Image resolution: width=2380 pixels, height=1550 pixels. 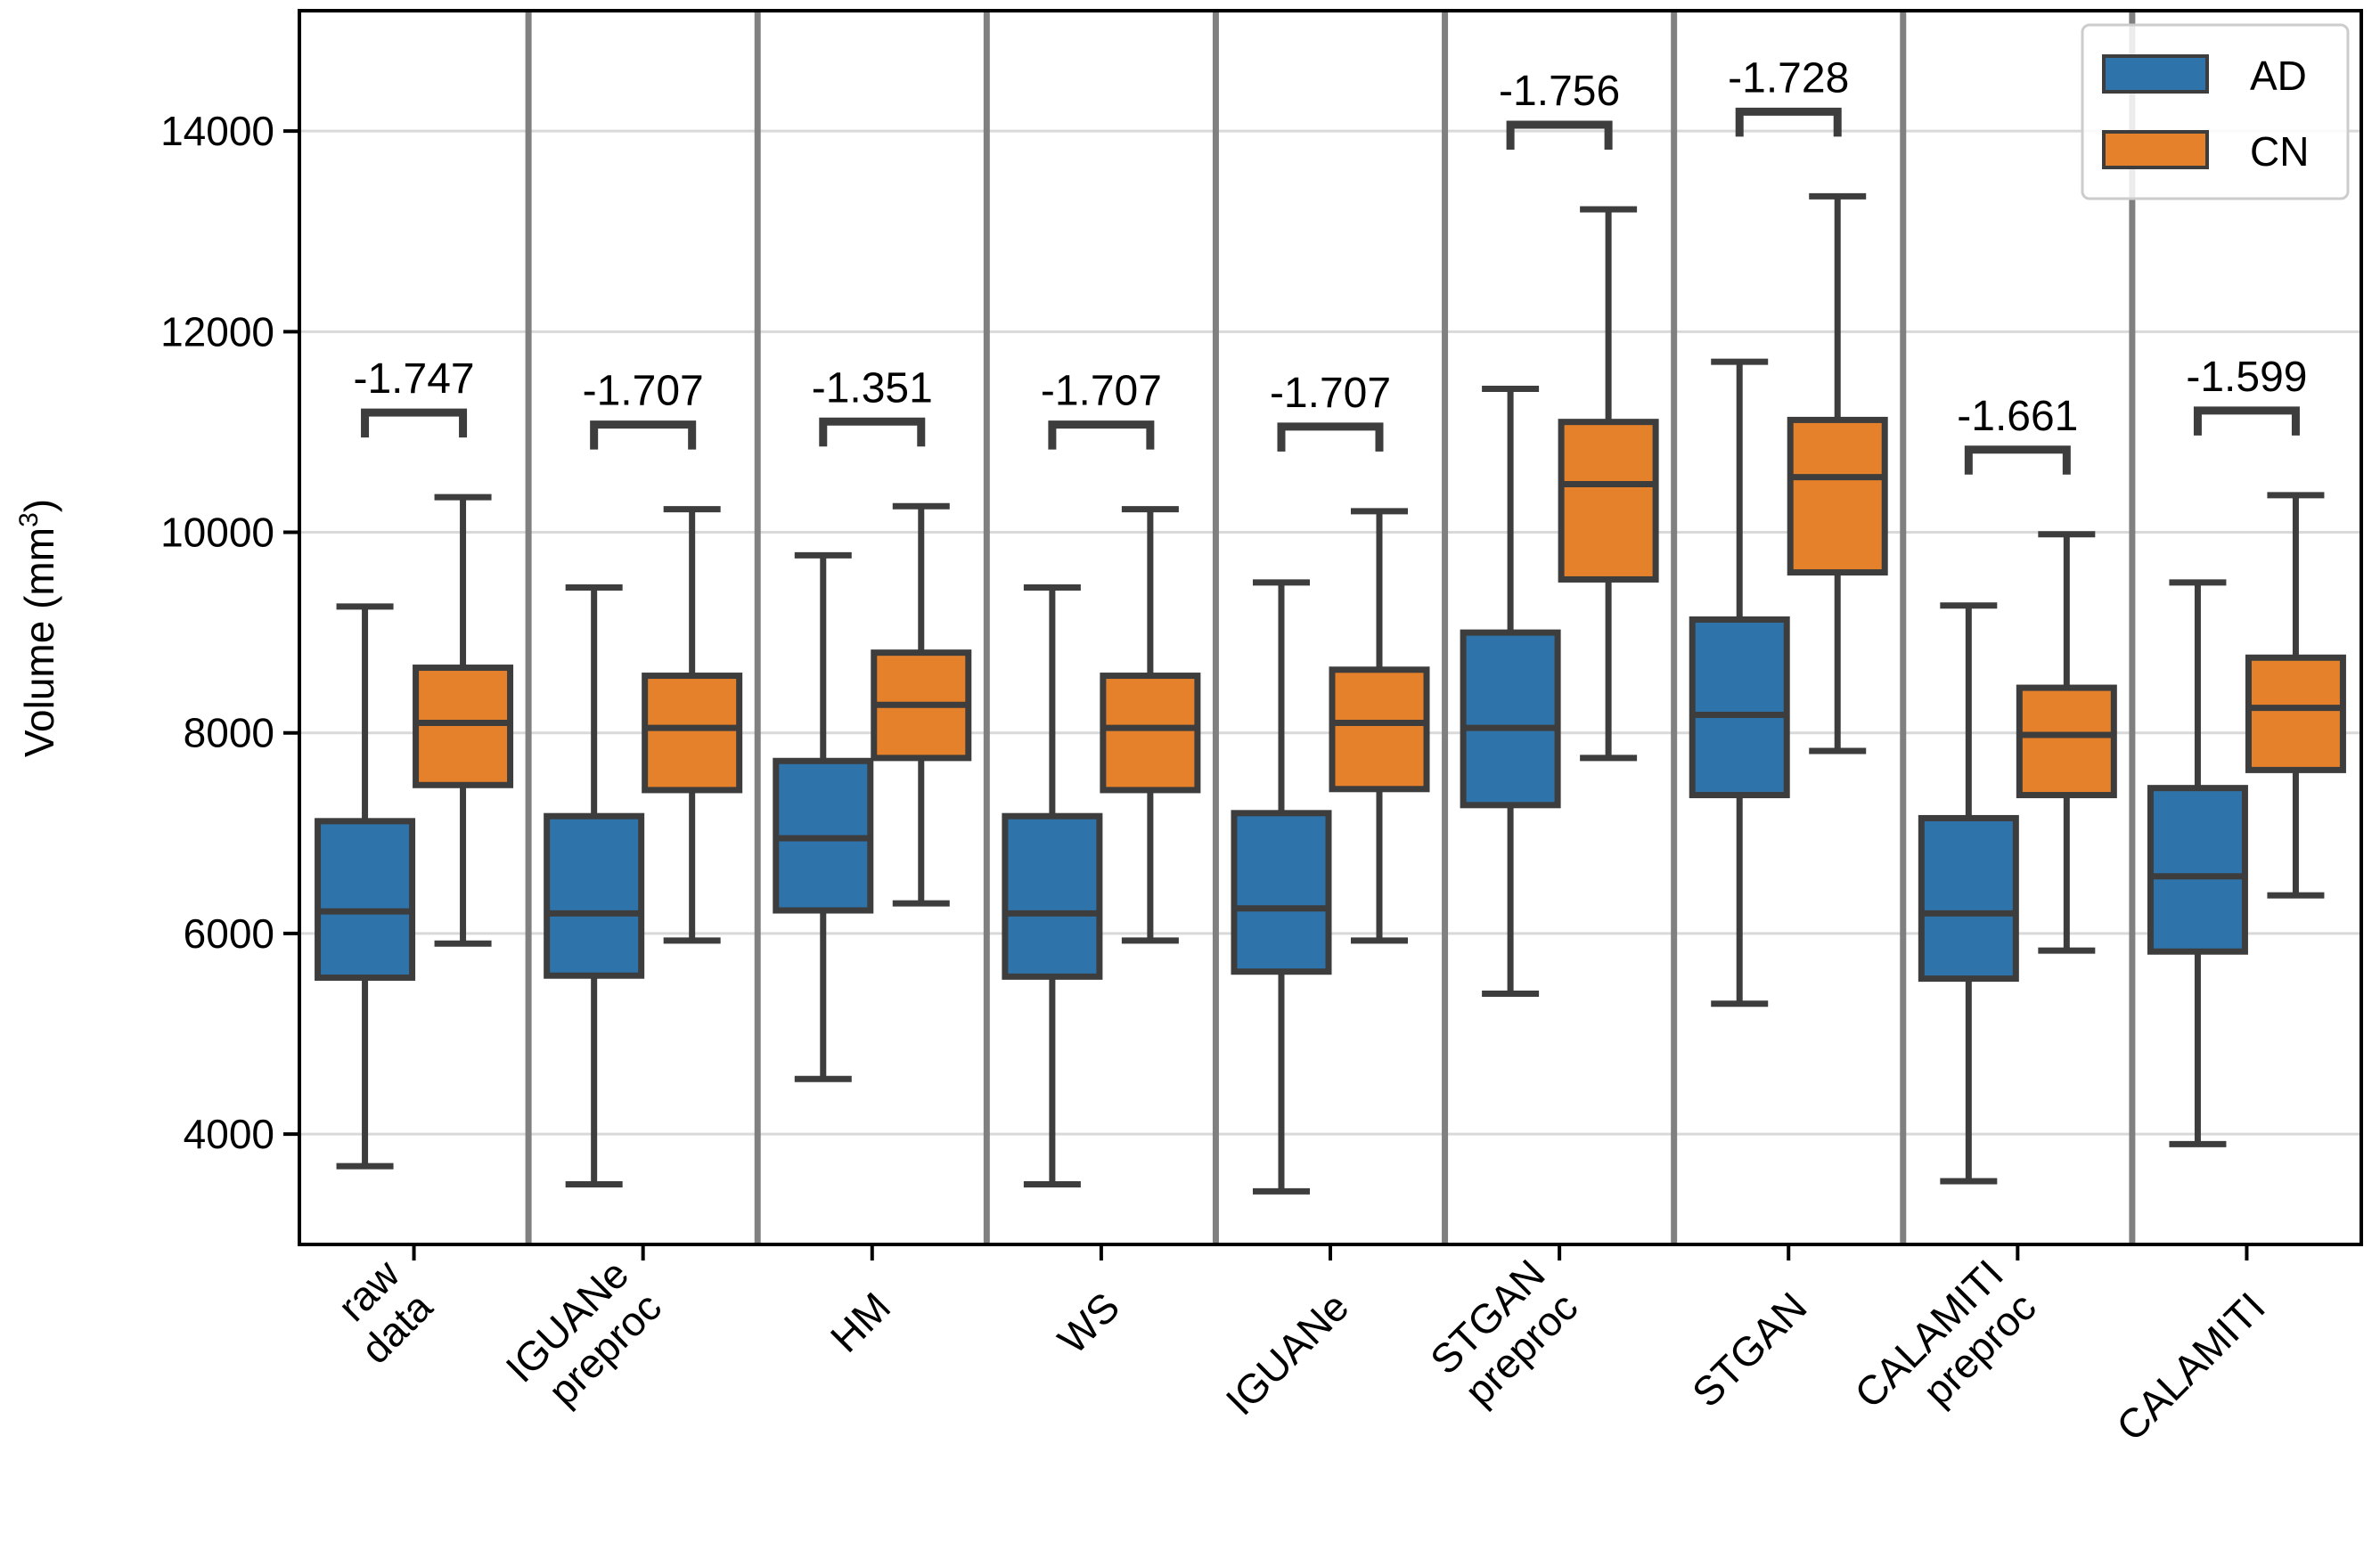 What do you see at coordinates (2155, 74) in the screenshot?
I see `legend-swatch-ad` at bounding box center [2155, 74].